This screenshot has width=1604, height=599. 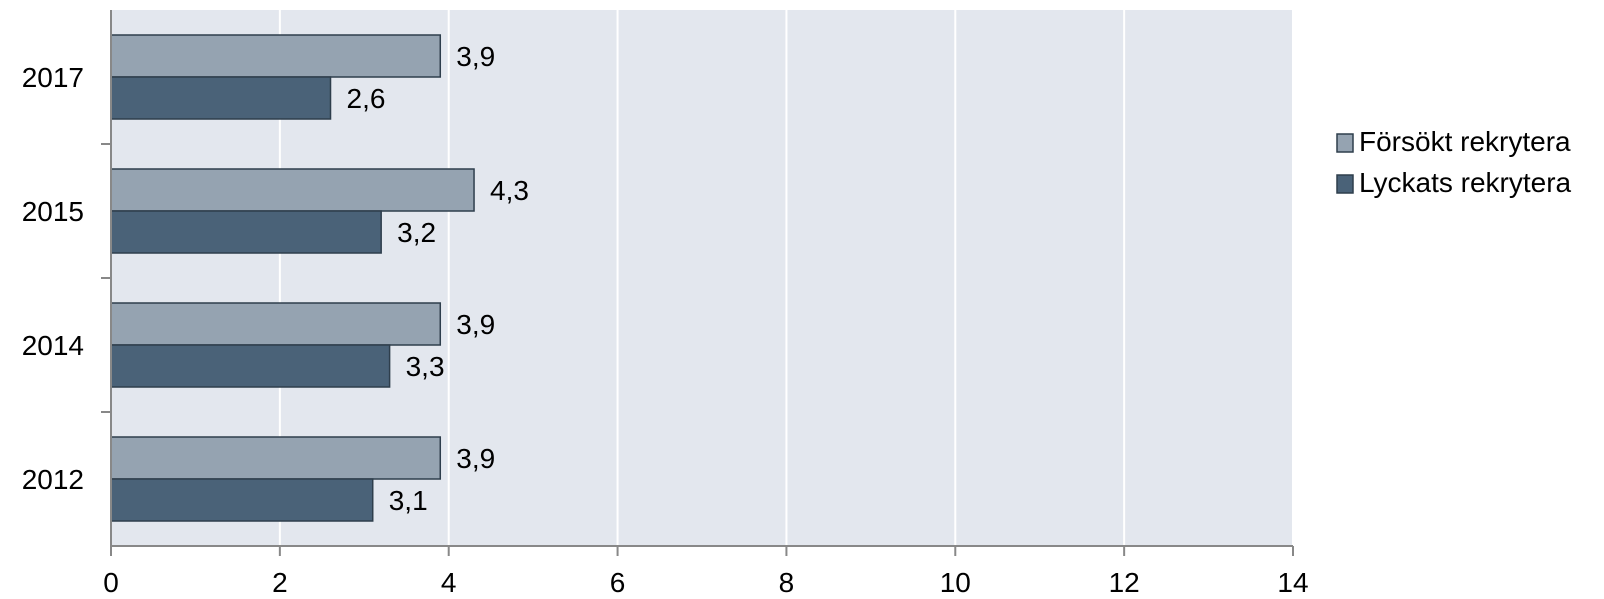 What do you see at coordinates (449, 582) in the screenshot?
I see `x-tick-label: 4` at bounding box center [449, 582].